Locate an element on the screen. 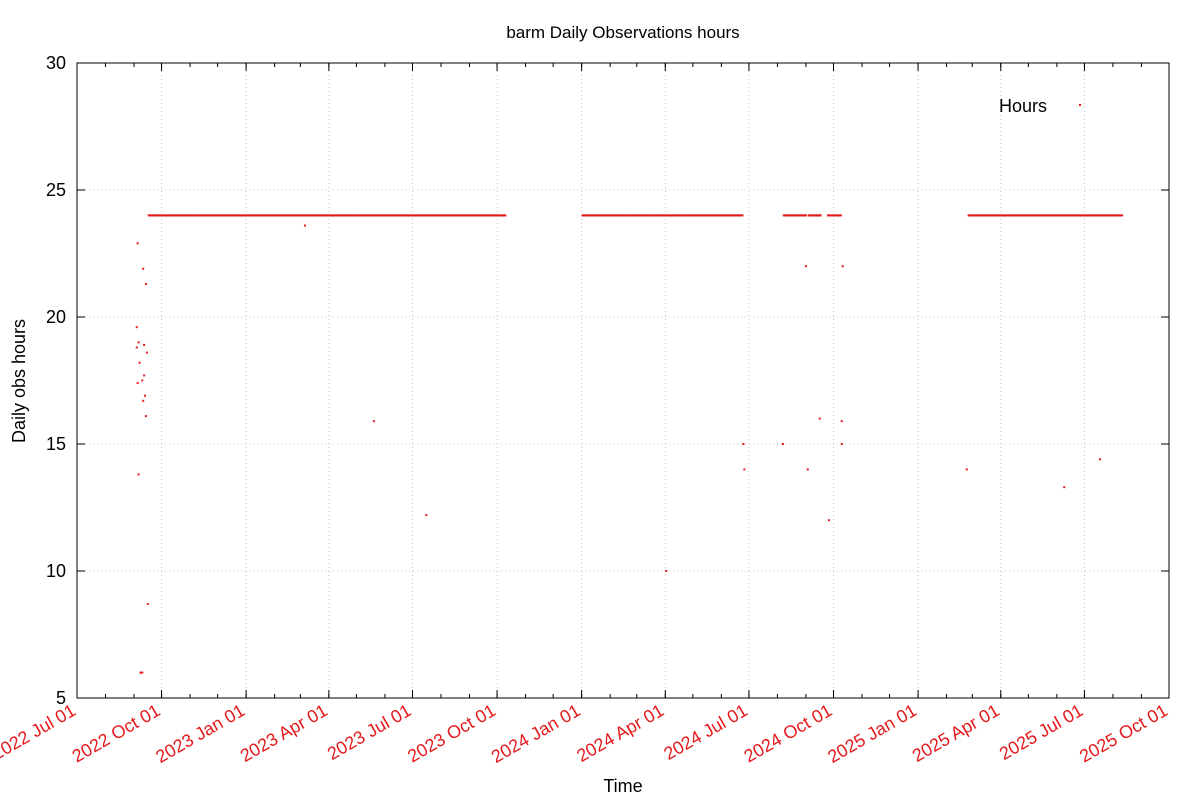 The width and height of the screenshot is (1200, 800). y-tick-label: 20 is located at coordinates (56, 317).